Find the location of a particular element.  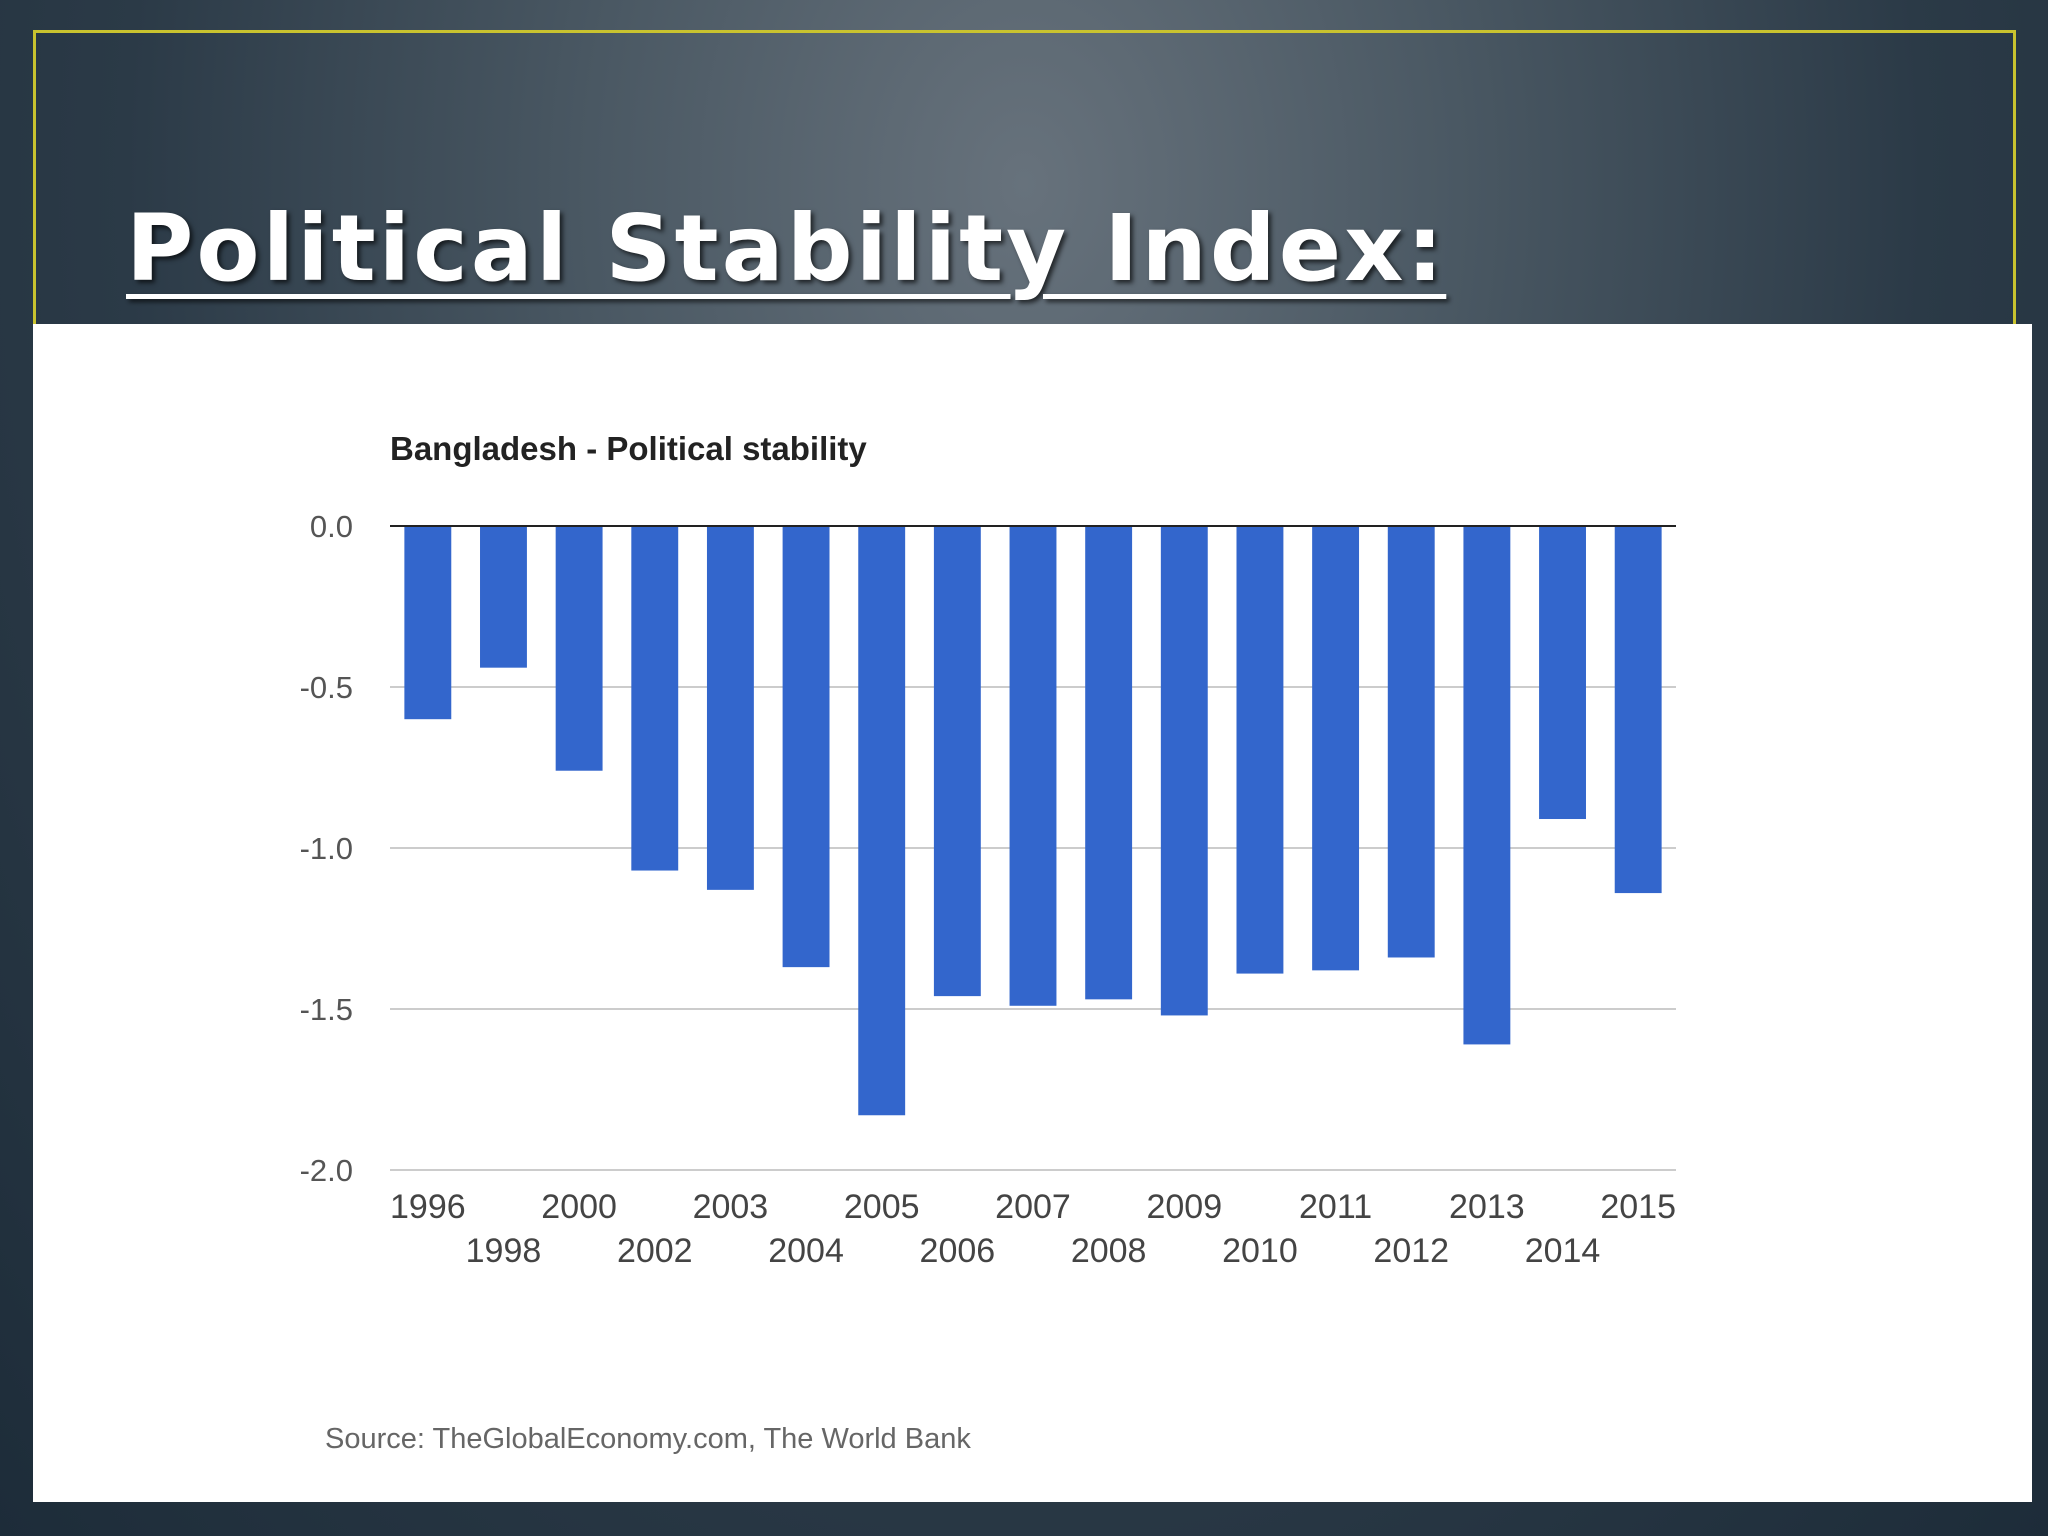

bar-2012 is located at coordinates (1411, 742).